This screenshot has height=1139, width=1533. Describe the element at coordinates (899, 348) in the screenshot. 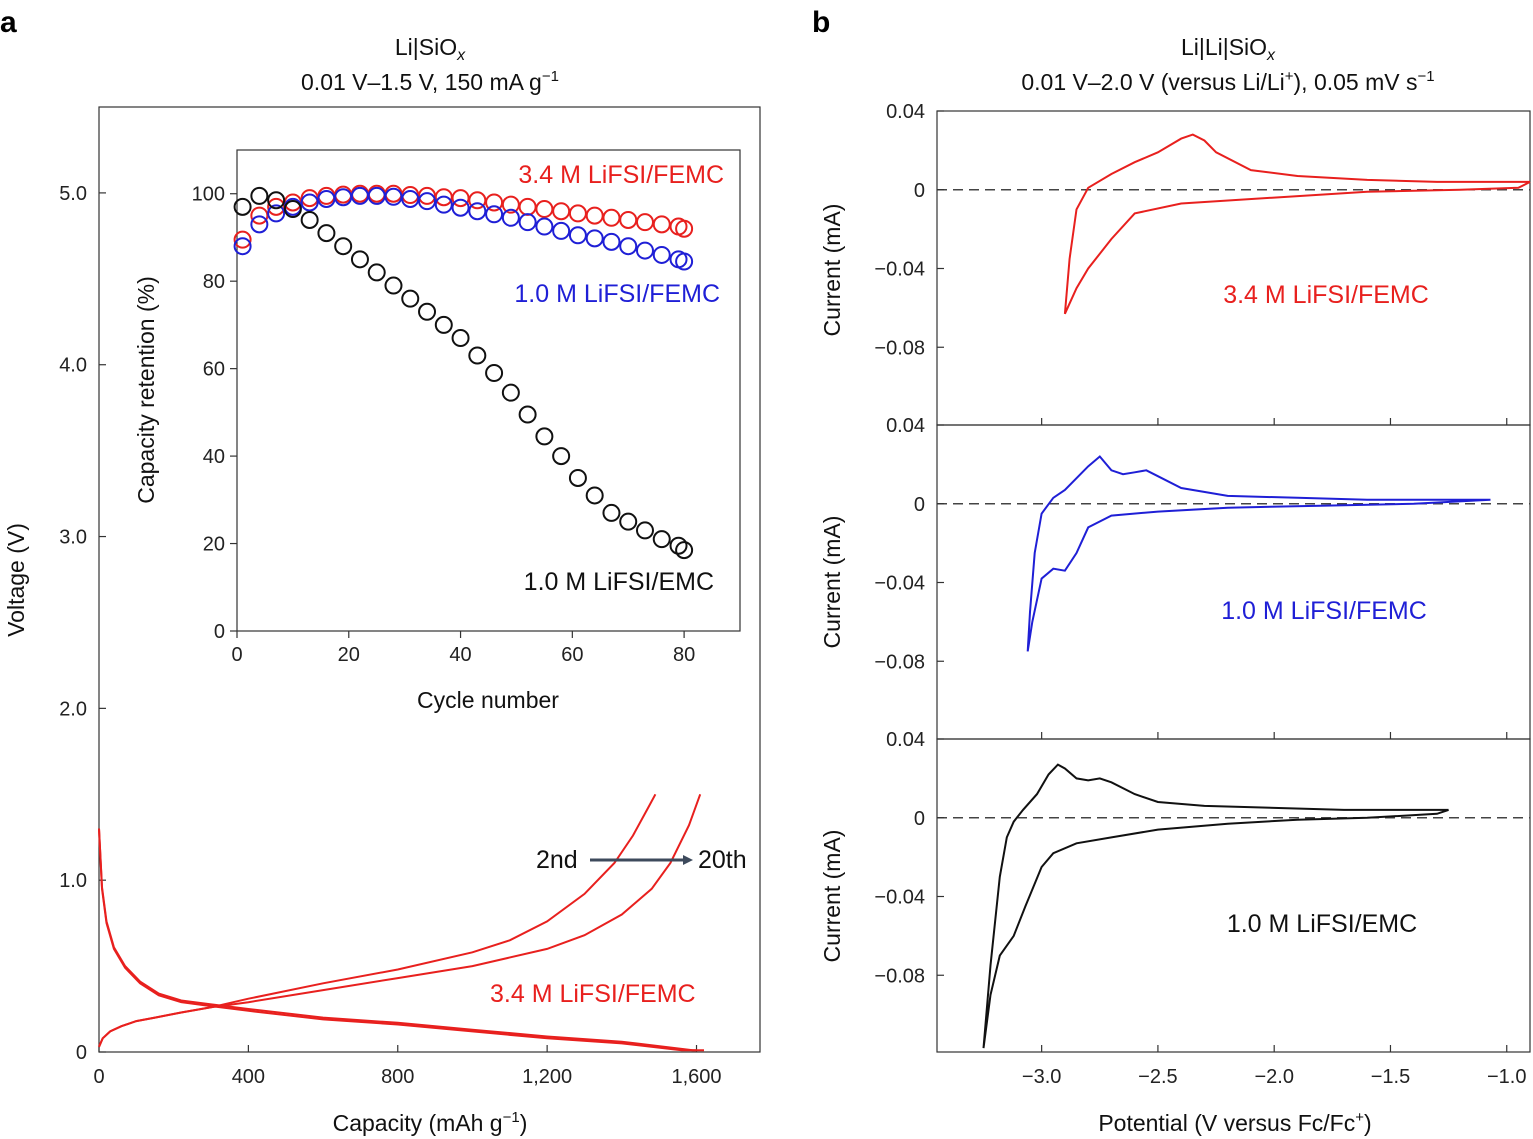

I see `cv-y-tick-label-0: −0.08` at that location.